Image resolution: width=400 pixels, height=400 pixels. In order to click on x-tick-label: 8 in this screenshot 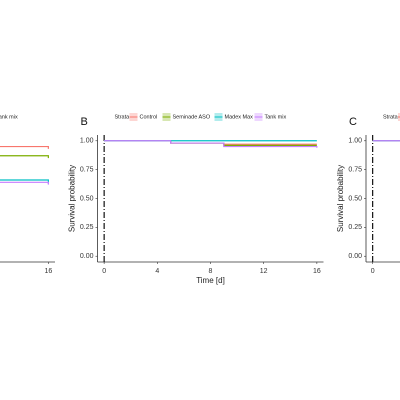, I will do `click(211, 271)`.